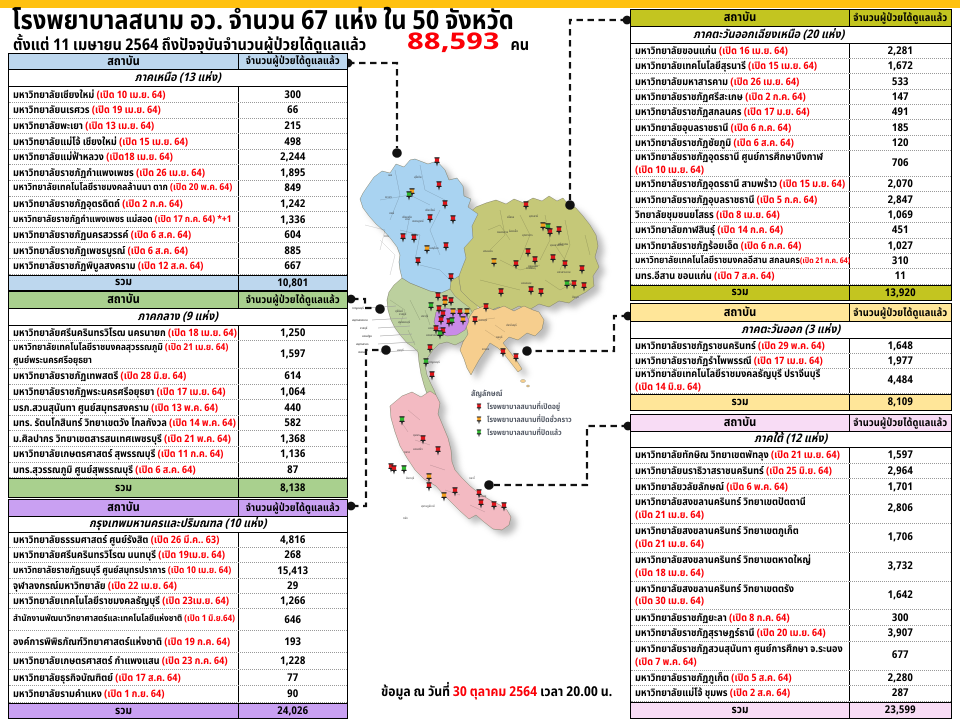  Describe the element at coordinates (362, 345) in the screenshot. I see `svg-text: สมุทรสาคร` at that location.